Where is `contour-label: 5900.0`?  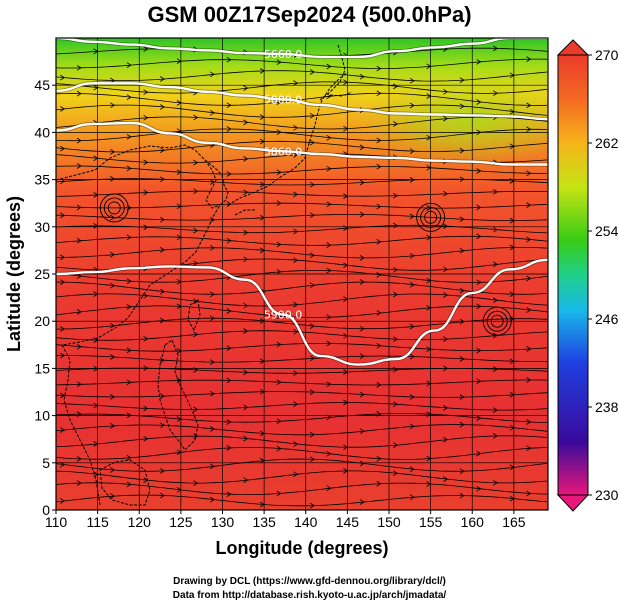
contour-label: 5900.0 is located at coordinates (283, 315).